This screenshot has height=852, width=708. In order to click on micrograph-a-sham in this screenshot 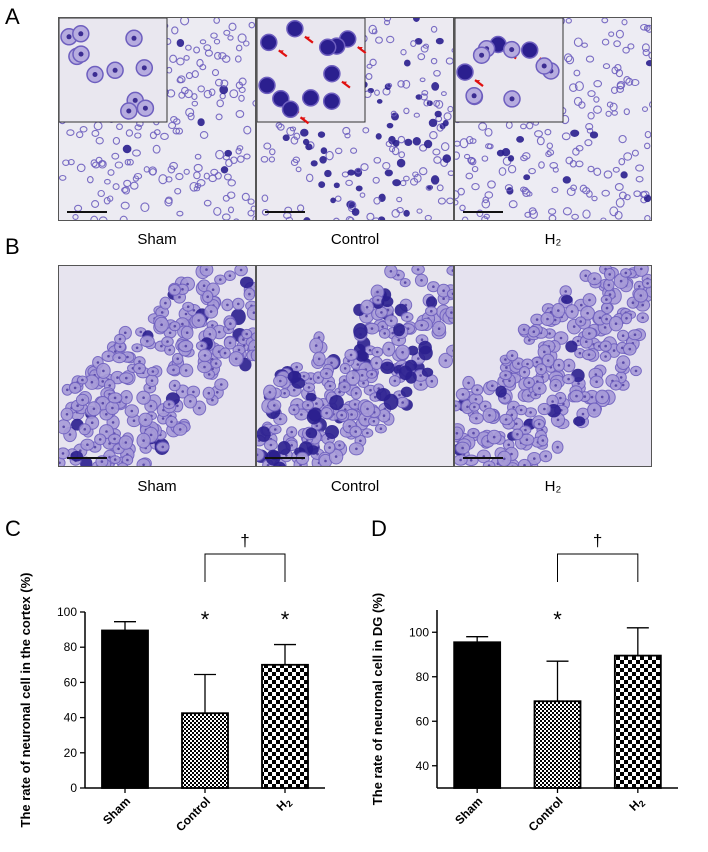, I will do `click(157, 119)`.